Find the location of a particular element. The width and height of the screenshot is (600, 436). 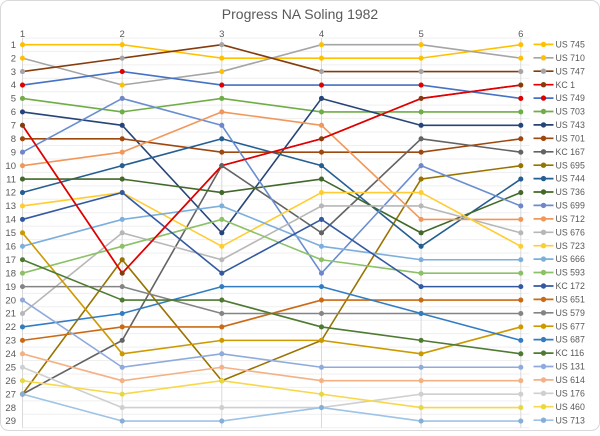

svg-text: US 743 is located at coordinates (570, 125).